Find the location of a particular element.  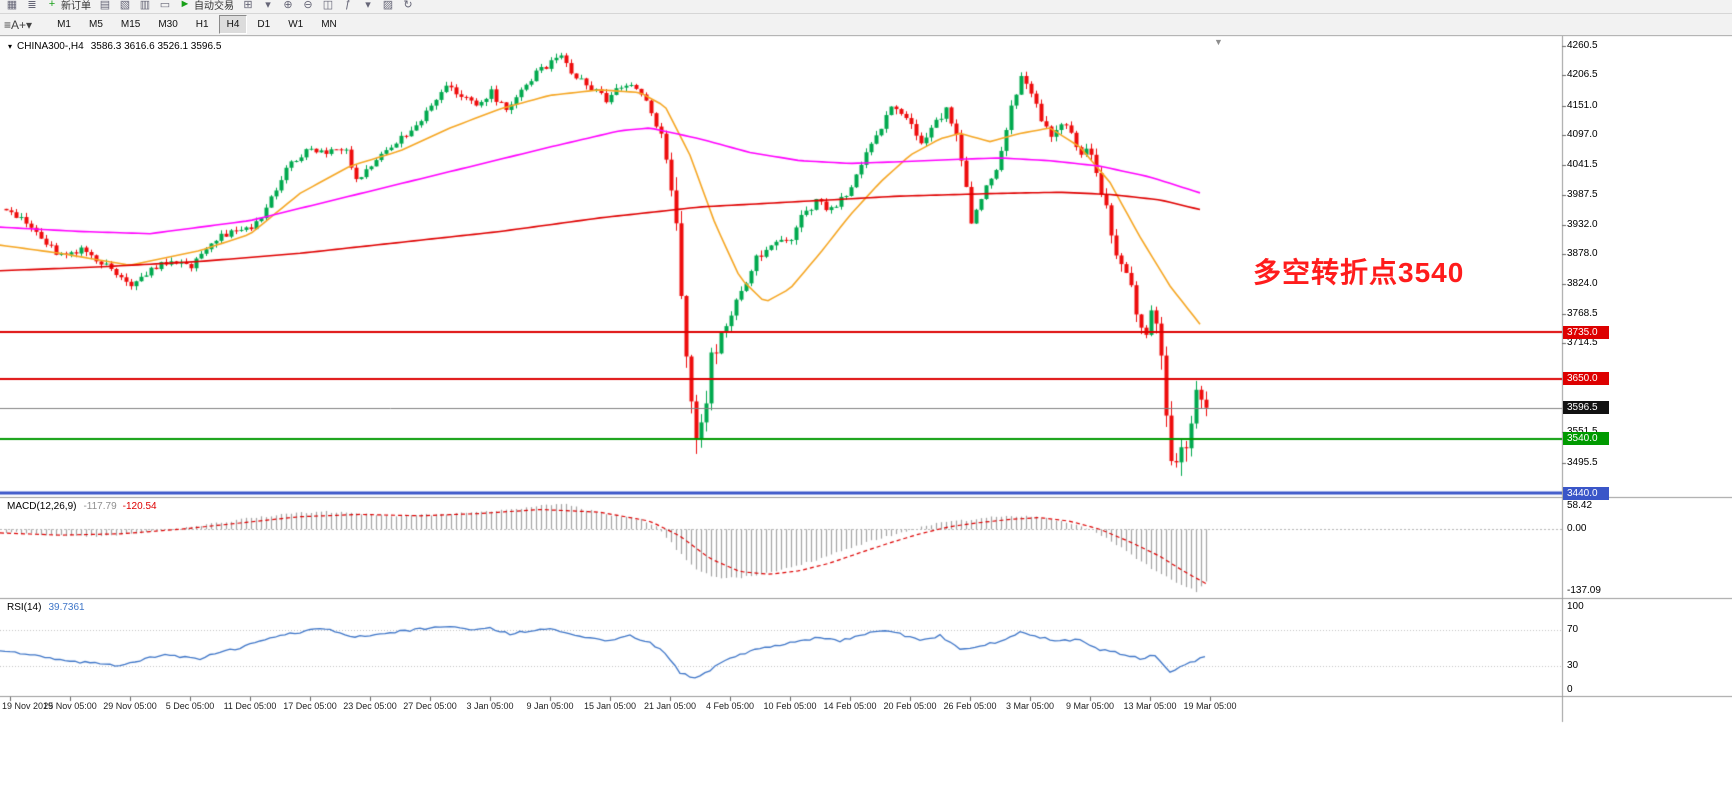

periods-dropdown-icon-glyph: ▾ is located at coordinates (368, 5).